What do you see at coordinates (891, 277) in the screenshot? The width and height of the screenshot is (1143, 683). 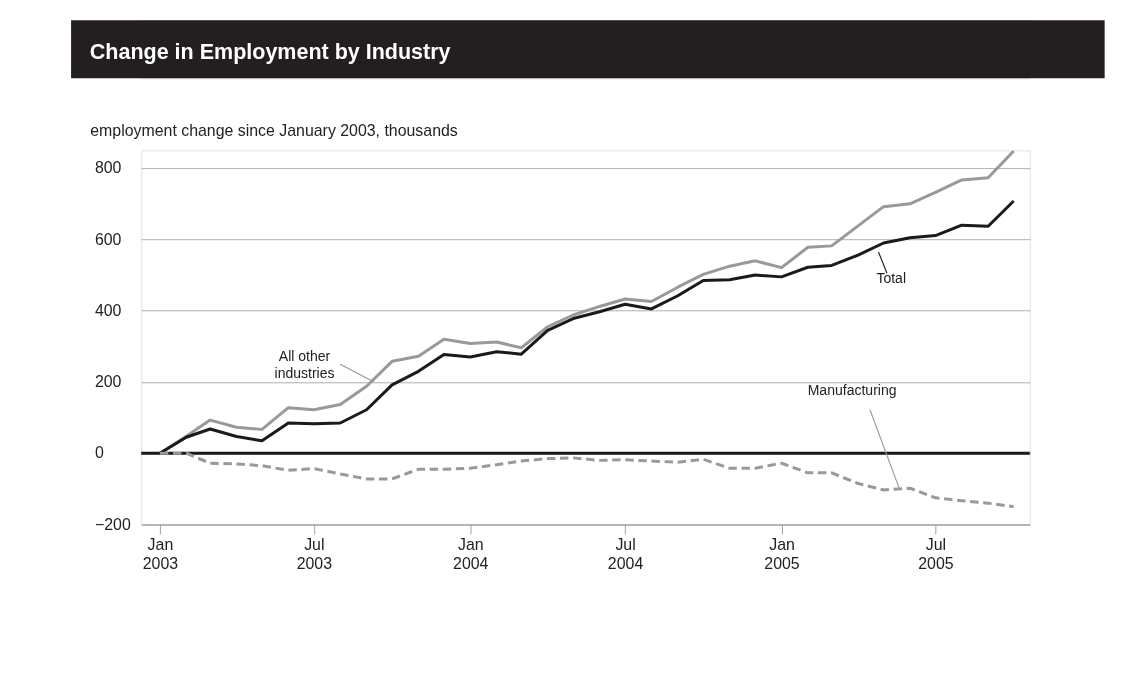 I see `series-label: Total` at bounding box center [891, 277].